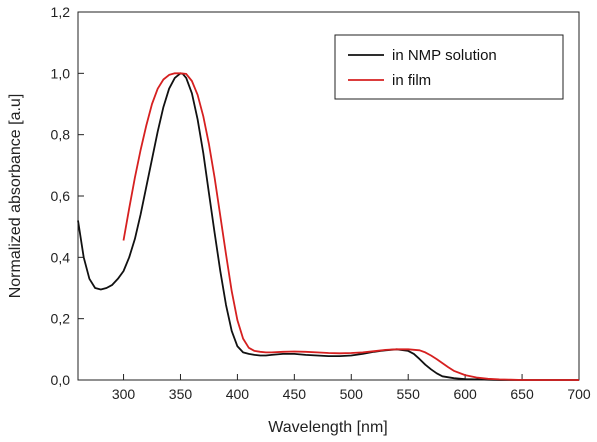 The width and height of the screenshot is (597, 442). I want to click on y-tick-label: 0,4, so click(61, 257).